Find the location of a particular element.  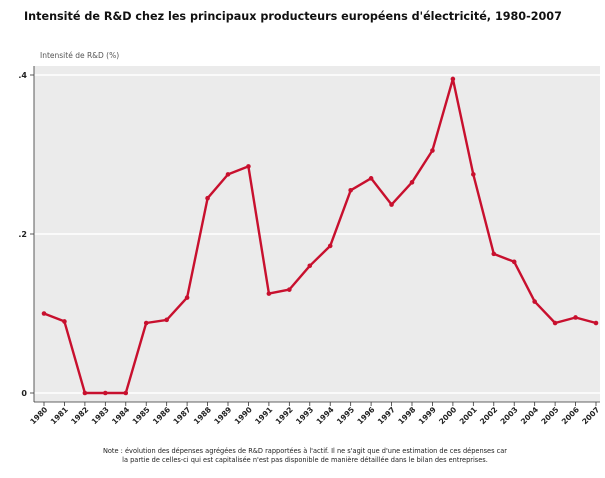

x-tick-label: 2001 is located at coordinates (468, 415).